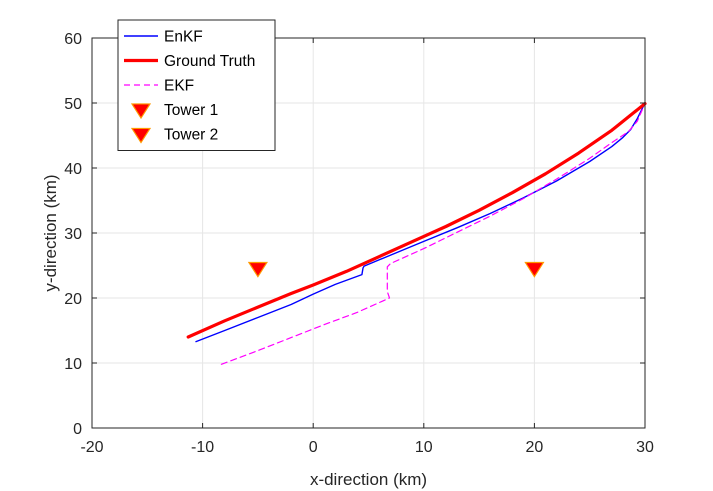 This screenshot has height=491, width=713. What do you see at coordinates (191, 135) in the screenshot?
I see `legend-label: Tower 2` at bounding box center [191, 135].